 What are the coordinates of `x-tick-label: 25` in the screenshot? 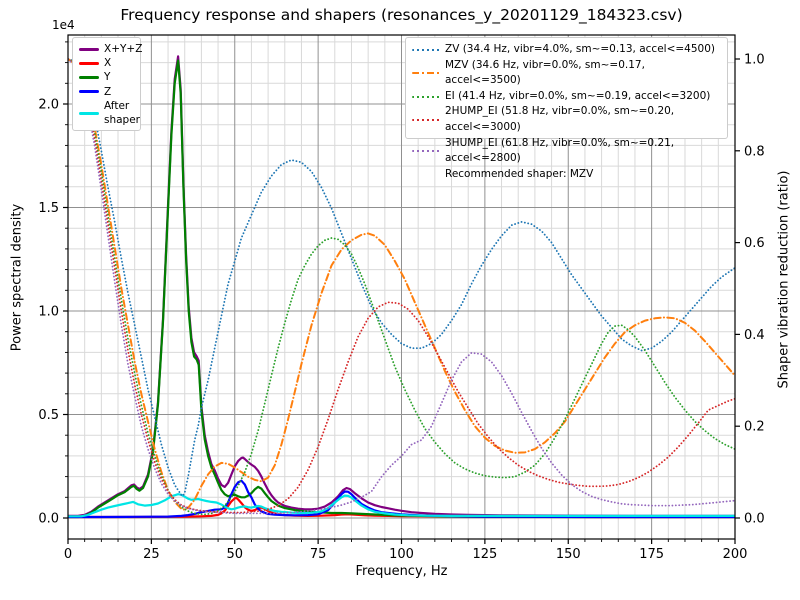 It's located at (151, 554).